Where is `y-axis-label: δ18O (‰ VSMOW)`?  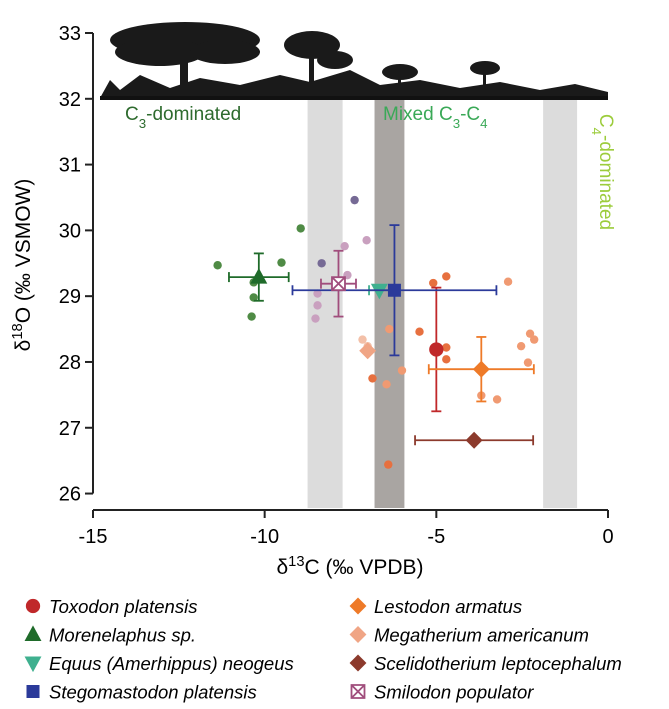
y-axis-label: δ18O (‰ VSMOW) is located at coordinates (22, 265).